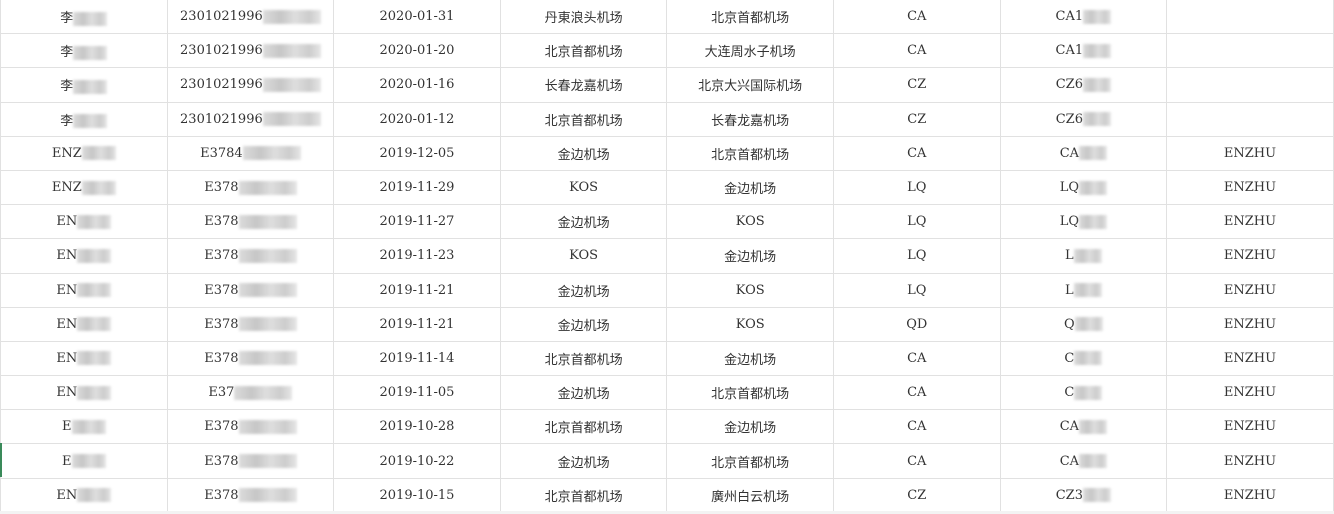  What do you see at coordinates (417, 427) in the screenshot?
I see `date-cell: 2019-10-28` at bounding box center [417, 427].